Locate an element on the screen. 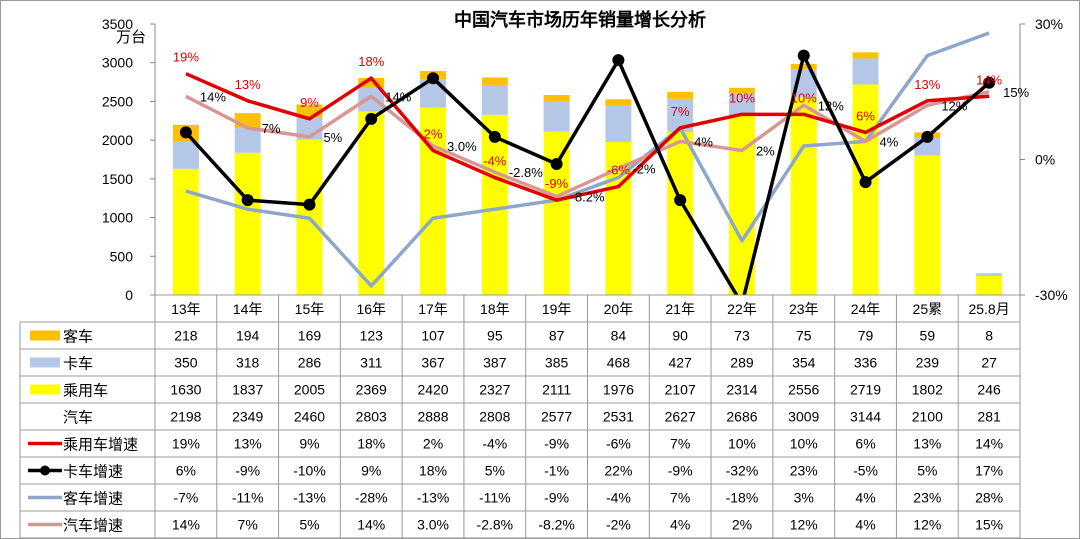 Image resolution: width=1080 pixels, height=539 pixels. marker-卡车增速-19年 is located at coordinates (556, 164).